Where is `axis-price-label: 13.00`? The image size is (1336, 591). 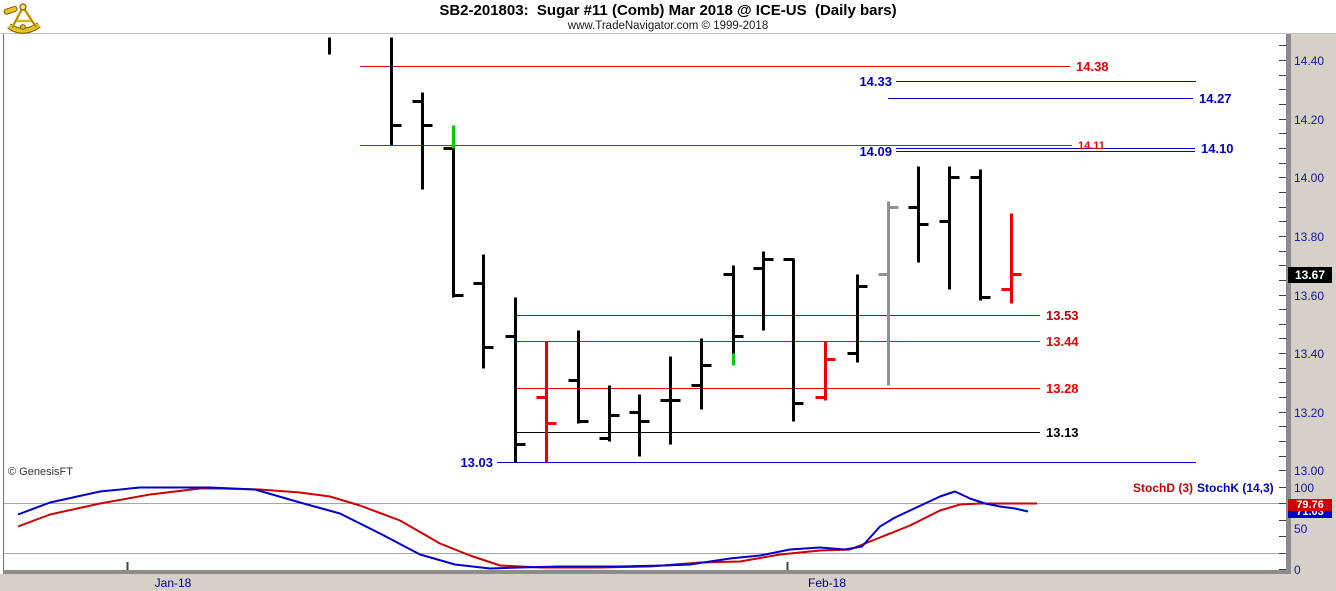 axis-price-label: 13.00 is located at coordinates (1309, 470).